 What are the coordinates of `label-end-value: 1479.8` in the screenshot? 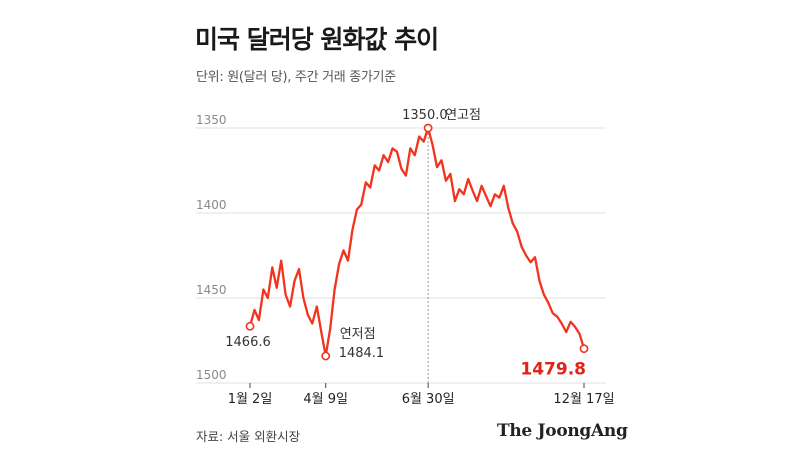 It's located at (553, 370).